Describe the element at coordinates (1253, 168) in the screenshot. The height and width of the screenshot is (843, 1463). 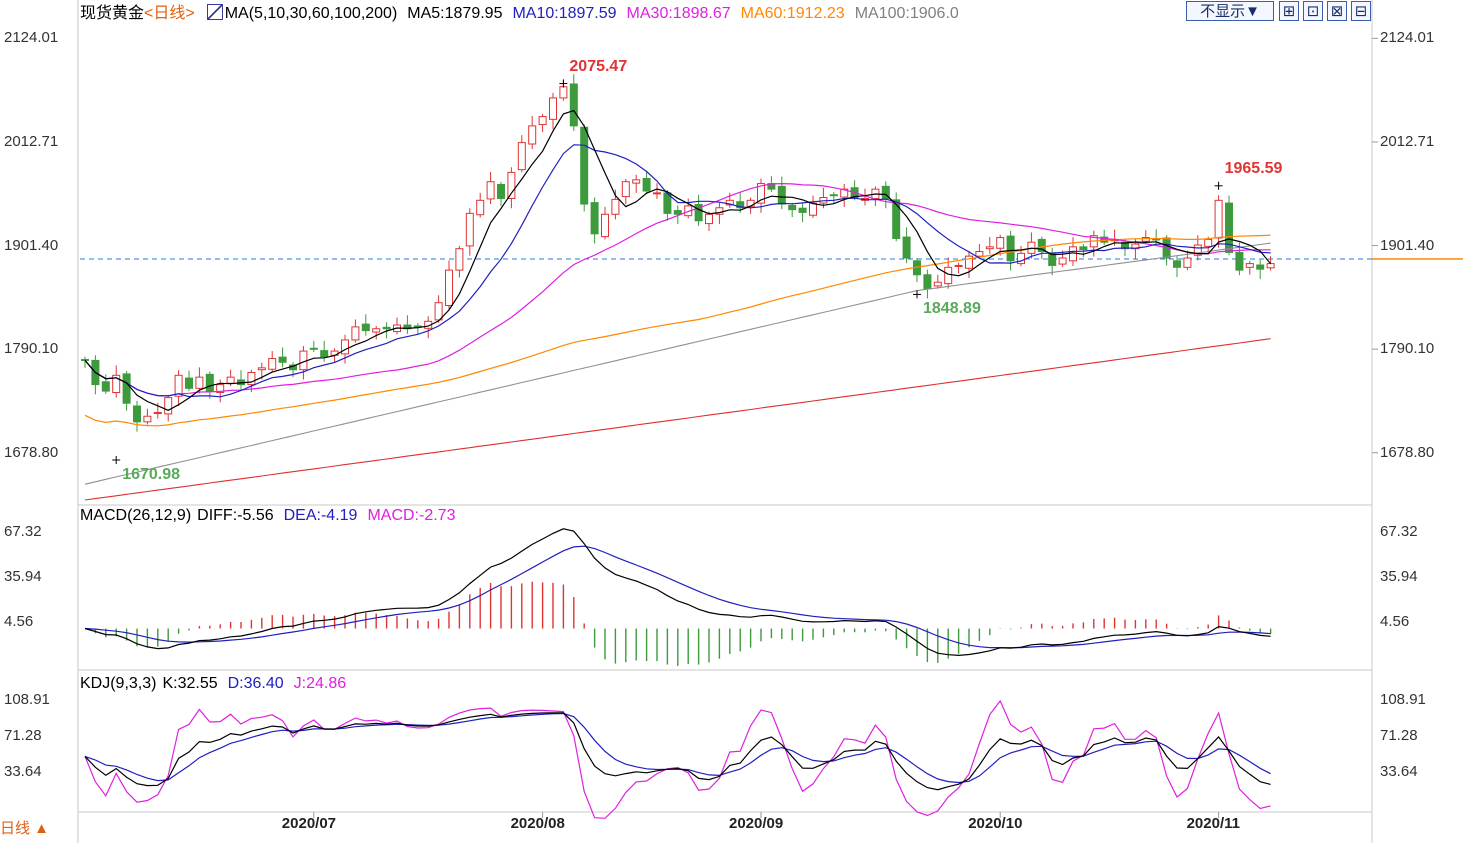
I see `price-annotation: 1965.59` at that location.